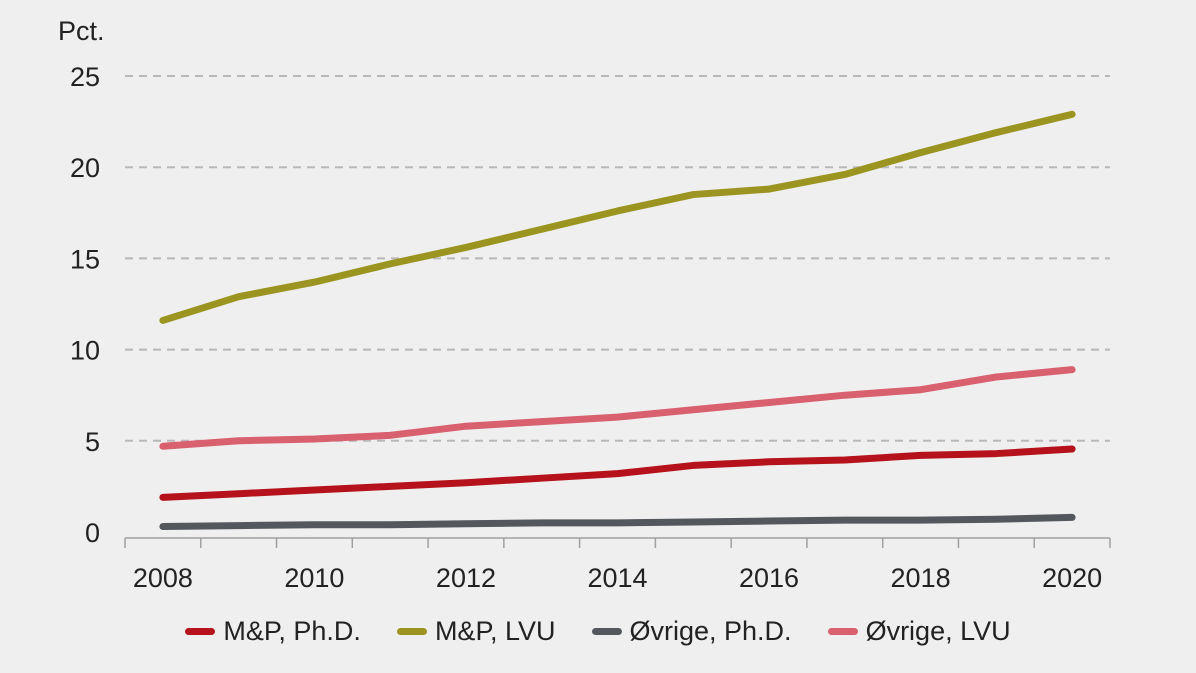  I want to click on legend-label: M&P, LVU, so click(495, 631).